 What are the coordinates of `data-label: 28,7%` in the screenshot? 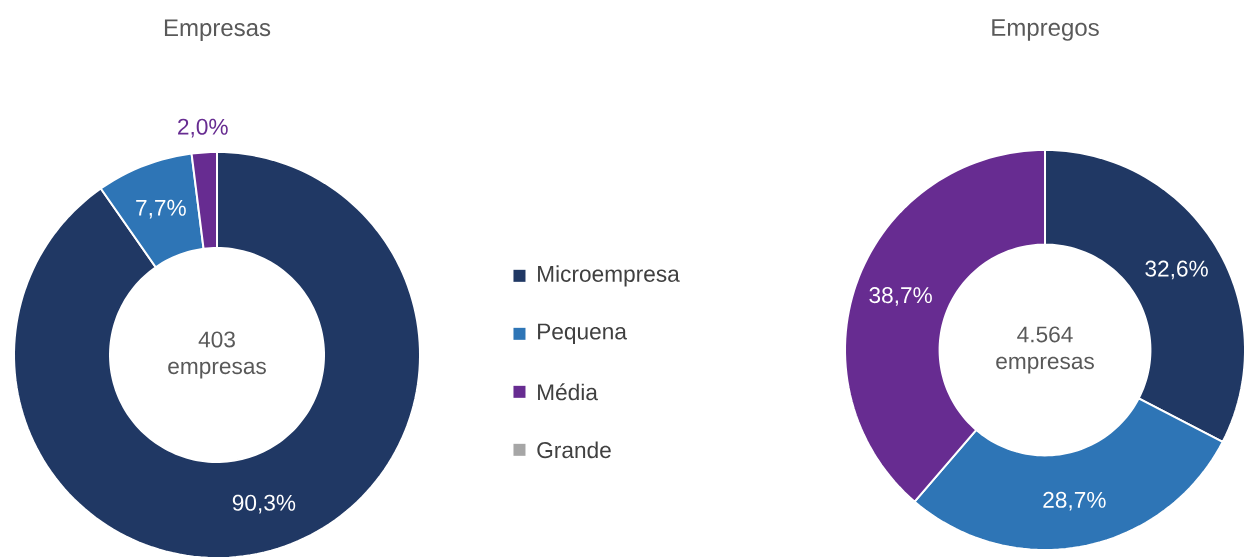 It's located at (1074, 501).